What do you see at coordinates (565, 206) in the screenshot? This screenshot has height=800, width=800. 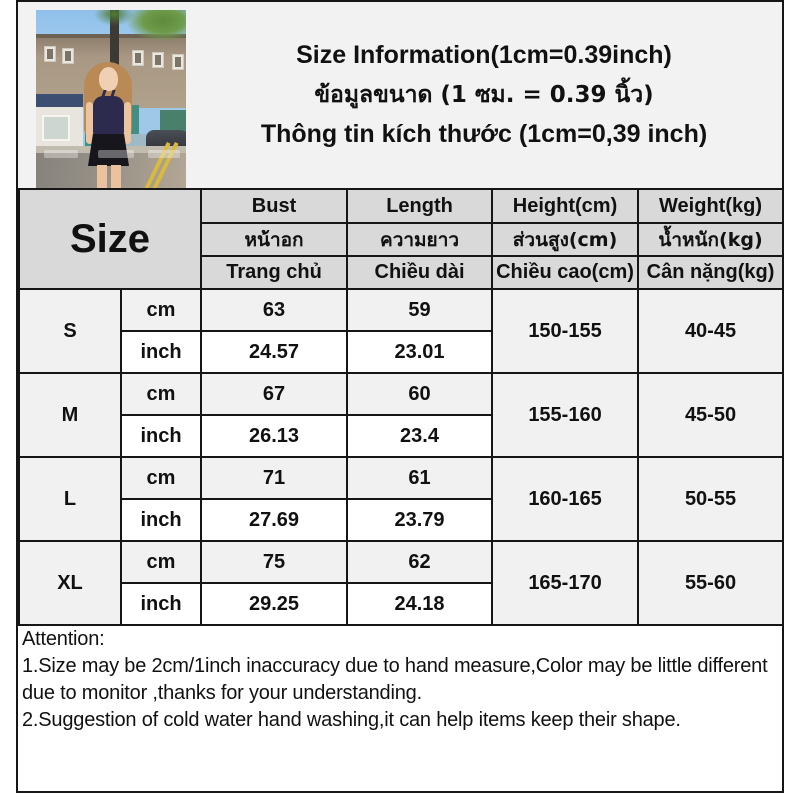 I see `col-header-height-en: Height(cm)` at bounding box center [565, 206].